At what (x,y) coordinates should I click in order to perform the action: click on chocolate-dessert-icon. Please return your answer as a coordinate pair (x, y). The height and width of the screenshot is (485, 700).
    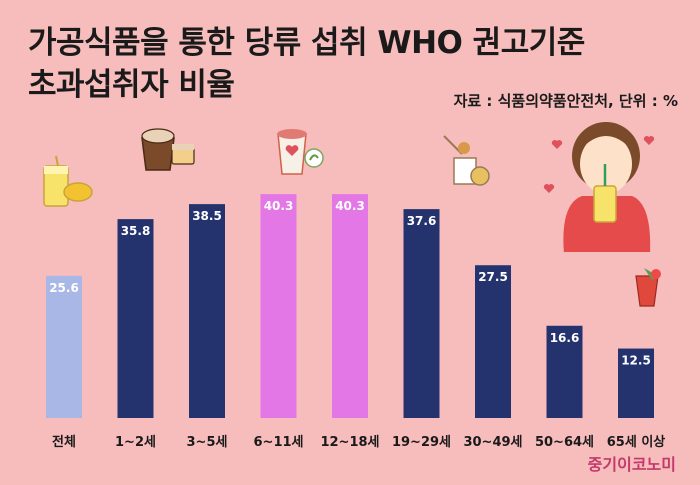
    Looking at the image, I should click on (168, 149).